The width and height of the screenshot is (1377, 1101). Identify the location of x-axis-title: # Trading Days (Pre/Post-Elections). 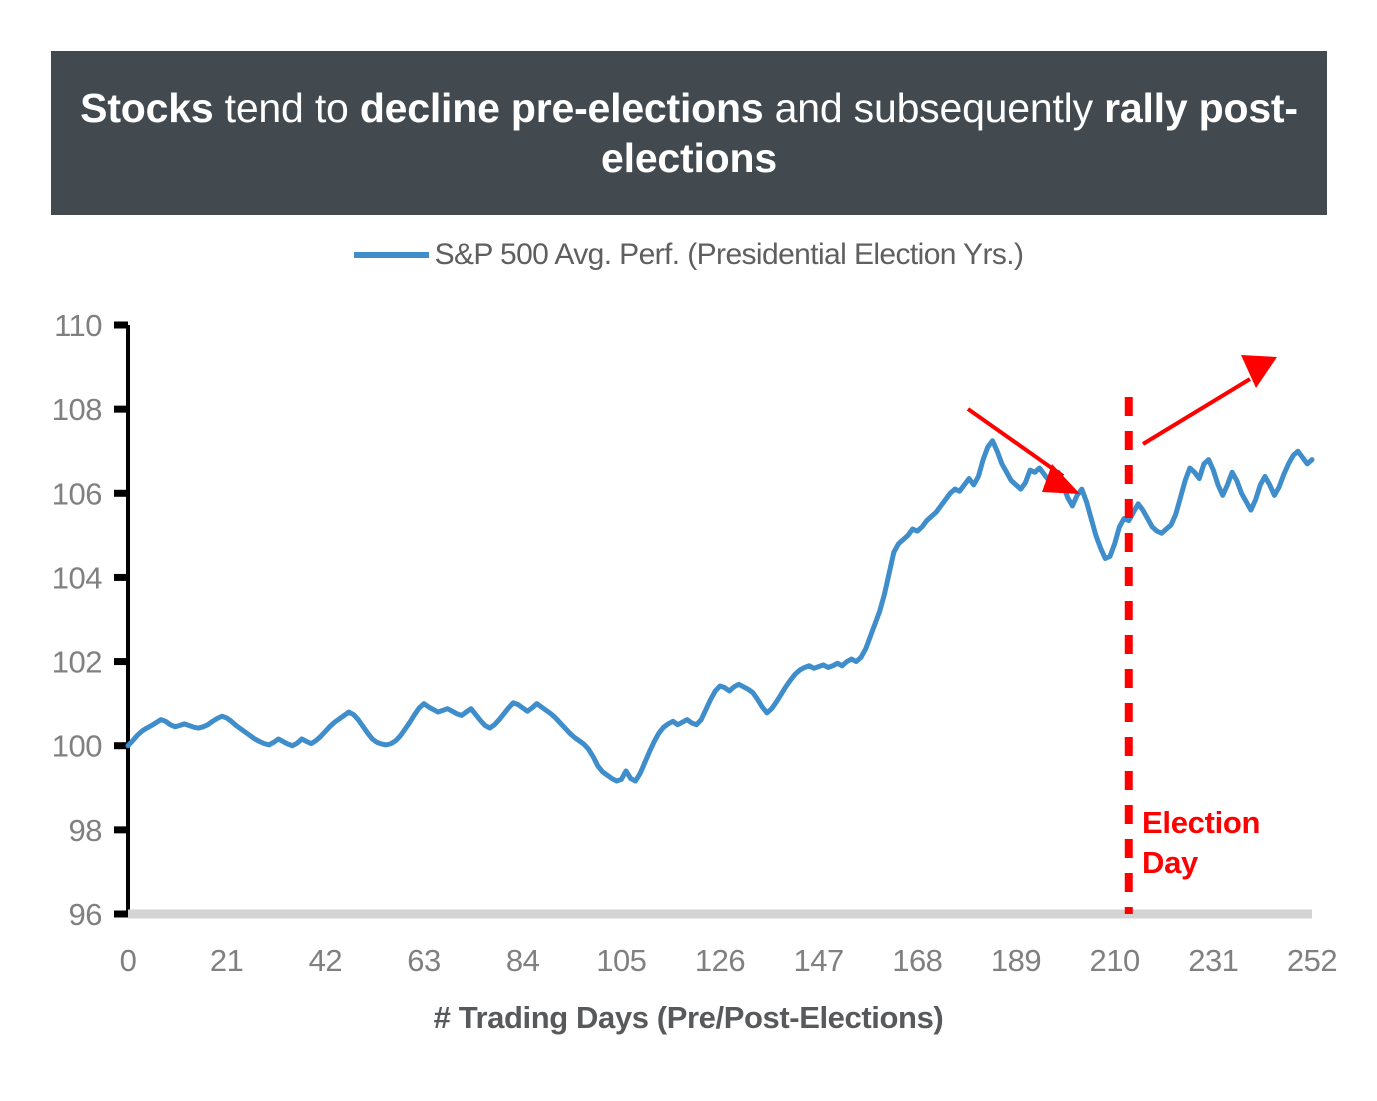
(688, 1017).